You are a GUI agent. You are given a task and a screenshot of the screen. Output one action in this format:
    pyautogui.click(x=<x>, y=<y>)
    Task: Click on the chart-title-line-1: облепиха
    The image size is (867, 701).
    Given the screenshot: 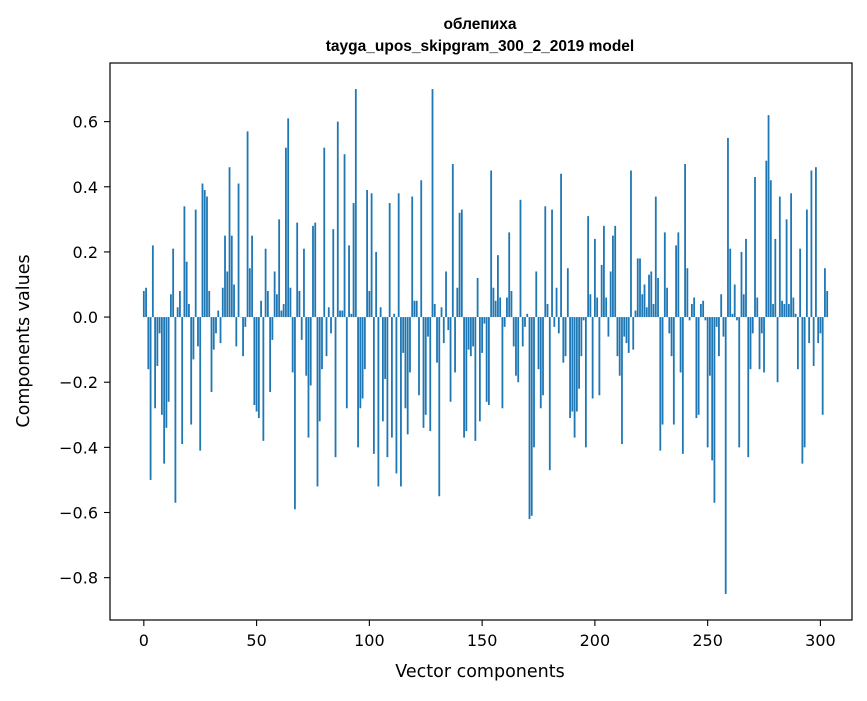 What is the action you would take?
    pyautogui.click(x=479, y=24)
    